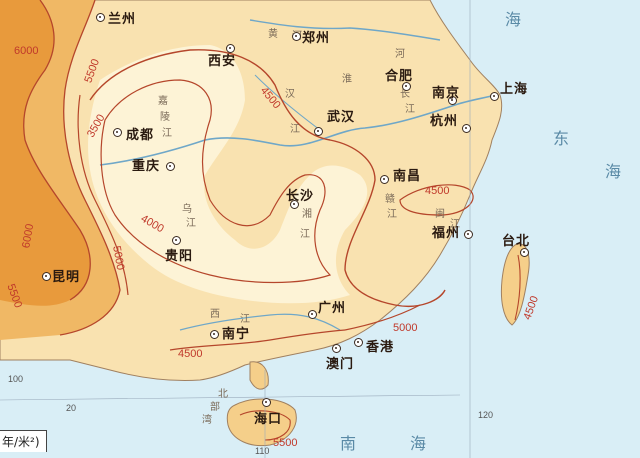  Describe the element at coordinates (23, 441) in the screenshot. I see `legend-unit: 年/米²)` at that location.